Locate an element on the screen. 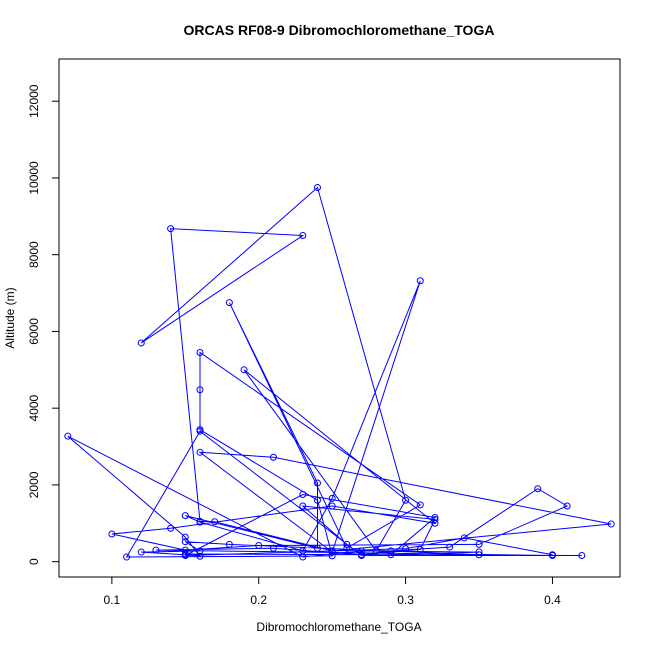 The height and width of the screenshot is (650, 650). chart-title: ORCAS RF08-9 Dibromochloromethane_TOGA is located at coordinates (339, 30).